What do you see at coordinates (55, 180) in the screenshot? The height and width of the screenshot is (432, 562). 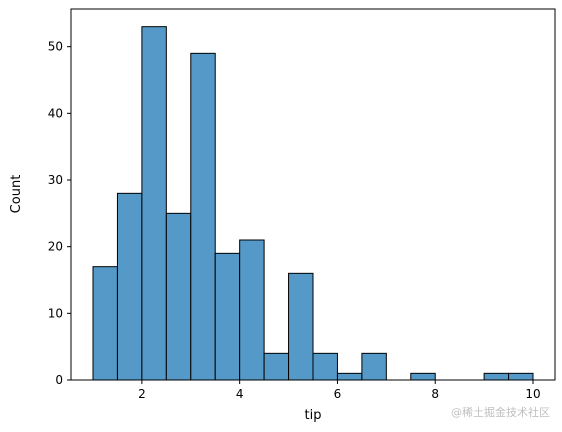 I see `y-tick-label: 30` at bounding box center [55, 180].